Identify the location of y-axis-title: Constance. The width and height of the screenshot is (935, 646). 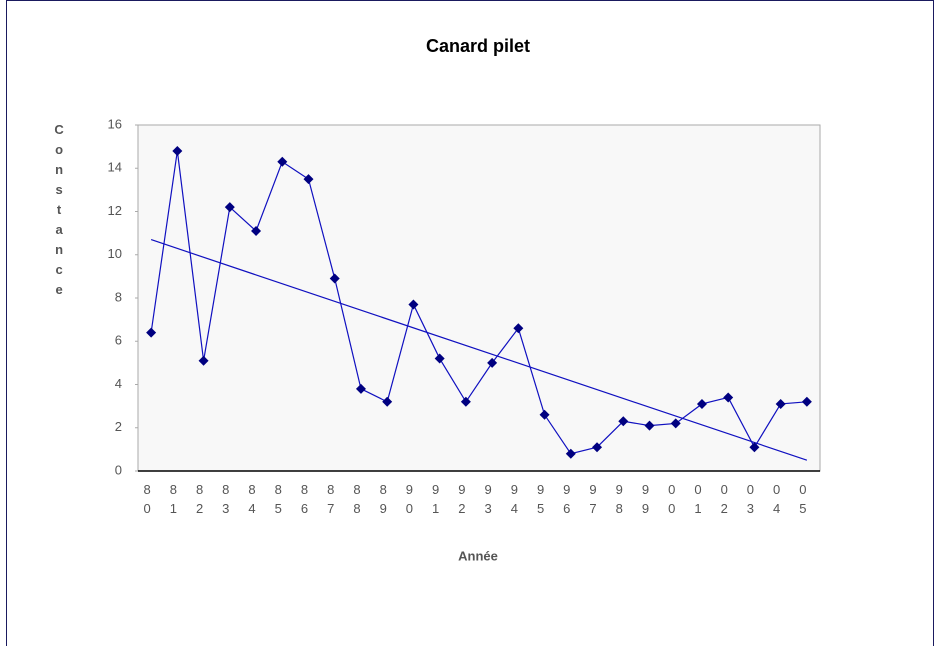
(59, 212).